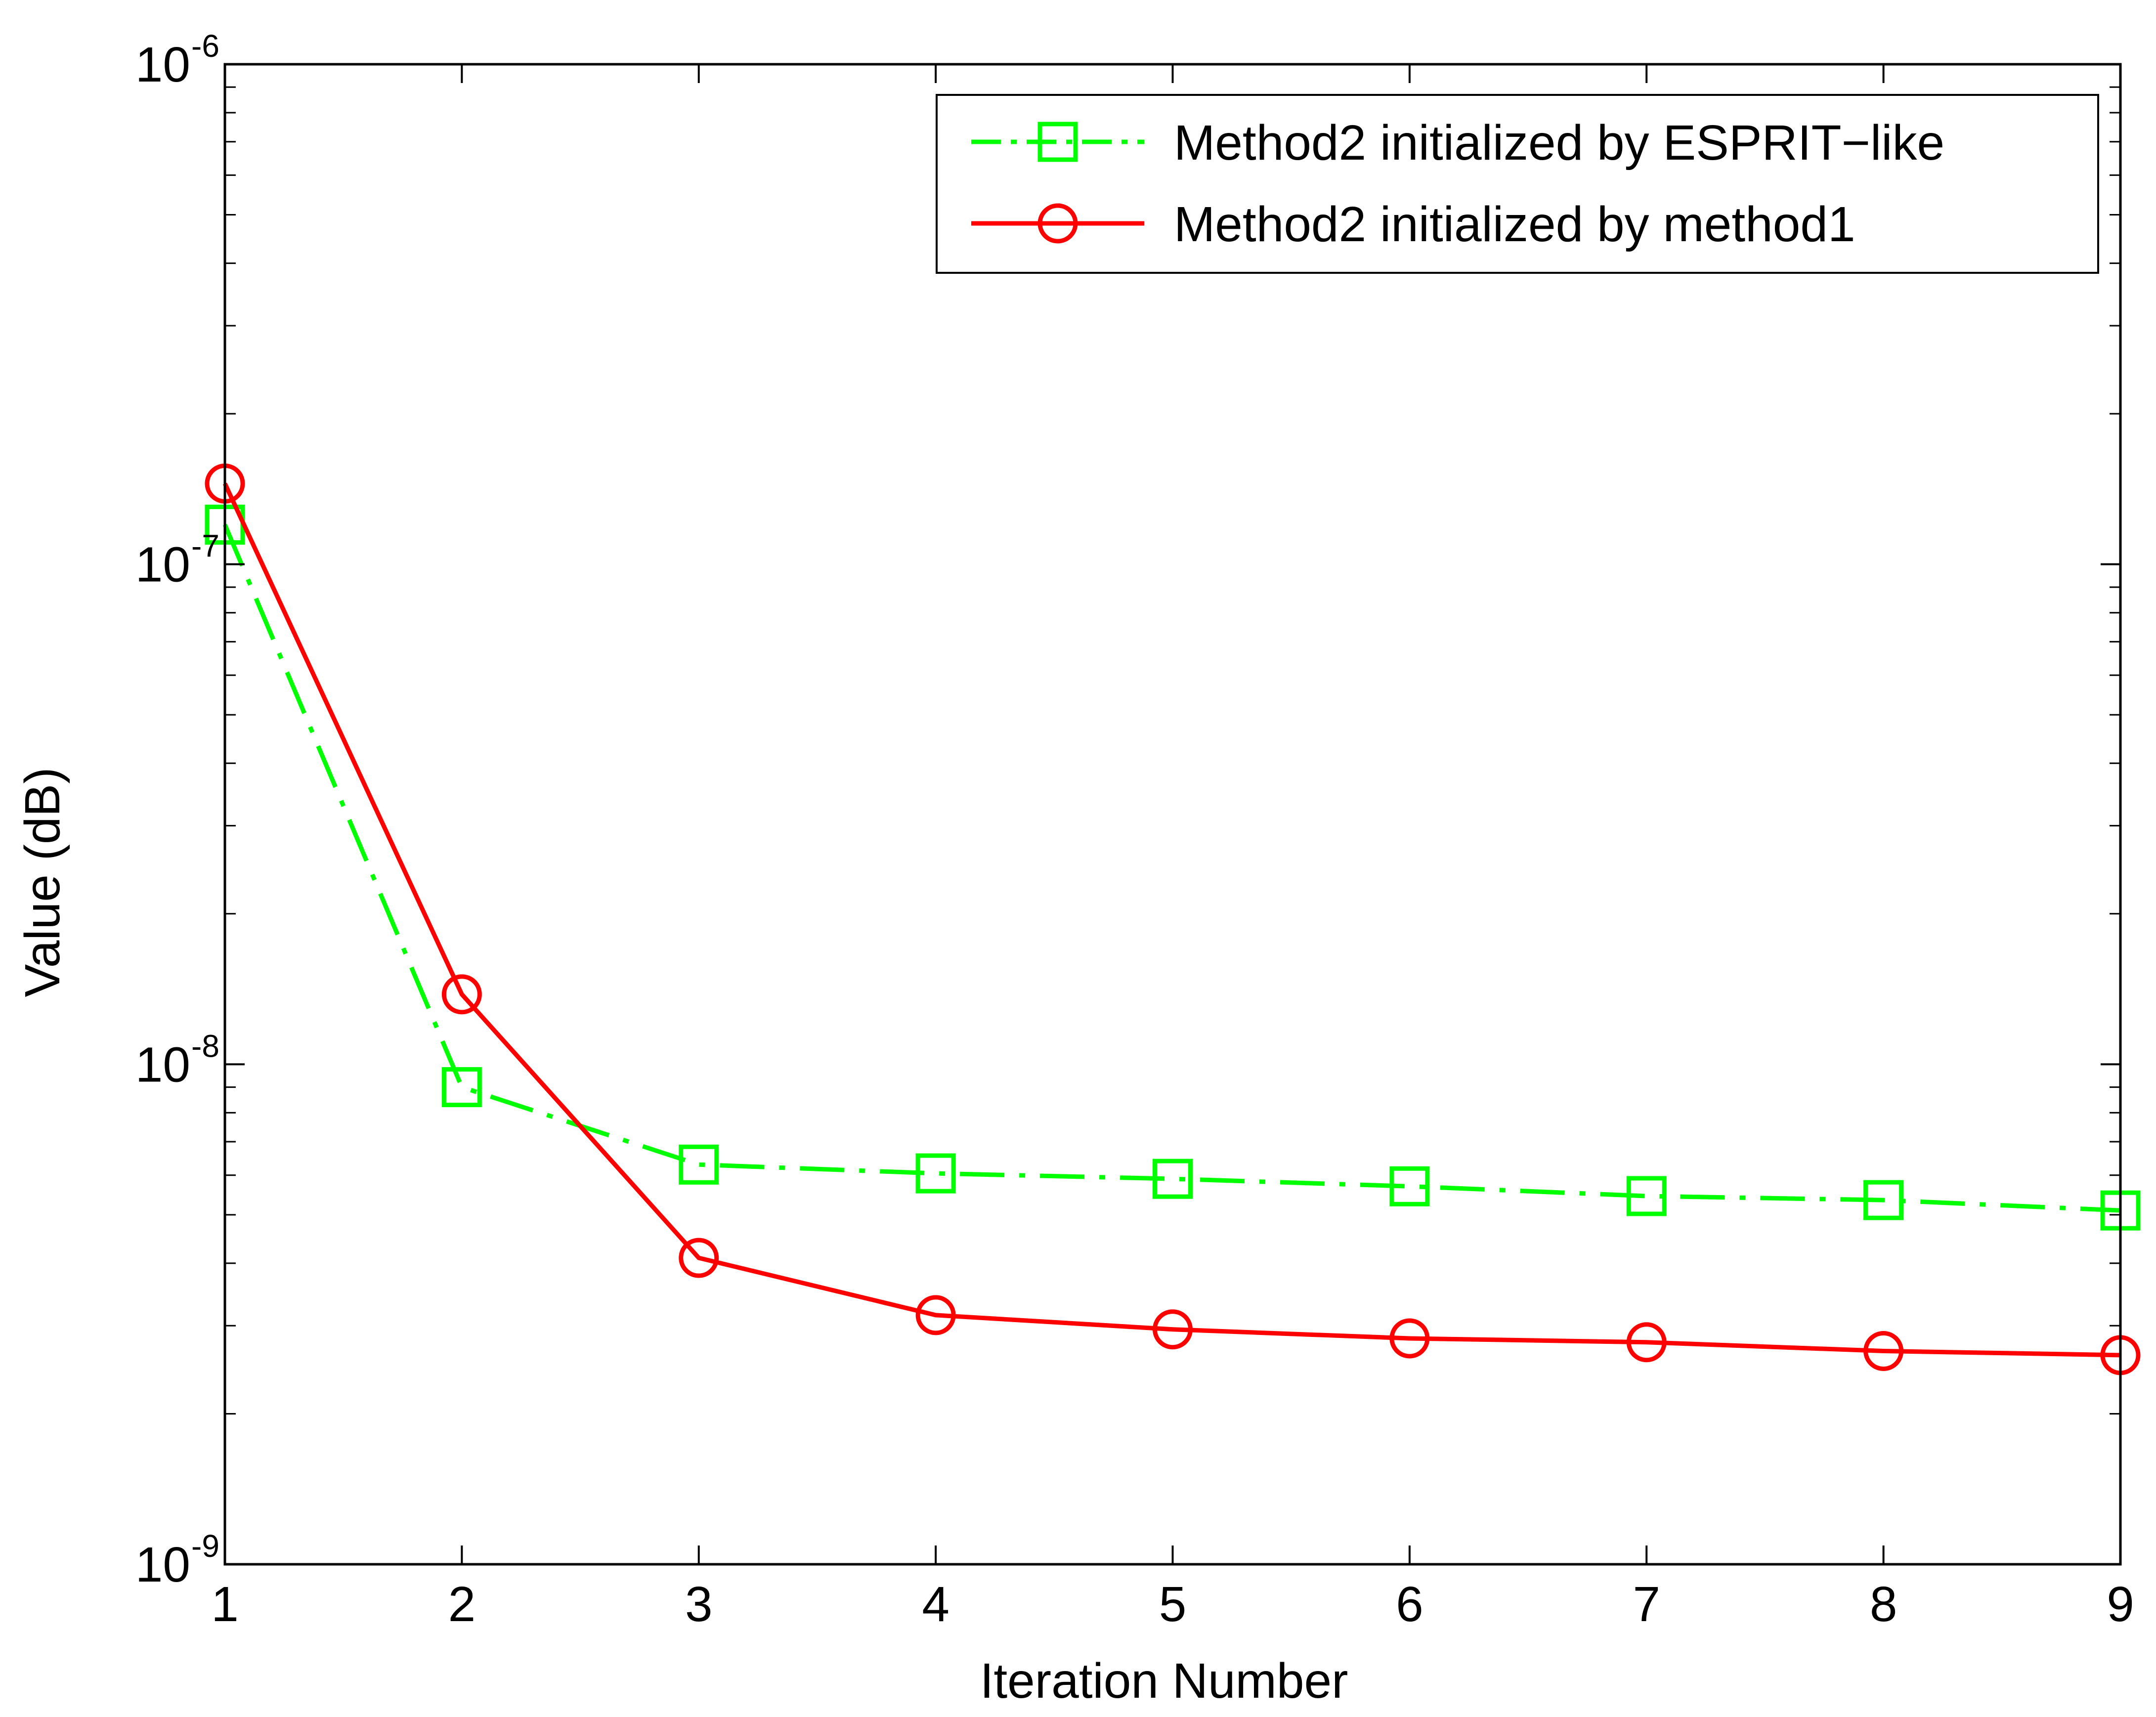 This screenshot has width=2156, height=1717. What do you see at coordinates (162, 1064) in the screenshot?
I see `y-tick-label-2: 10` at bounding box center [162, 1064].